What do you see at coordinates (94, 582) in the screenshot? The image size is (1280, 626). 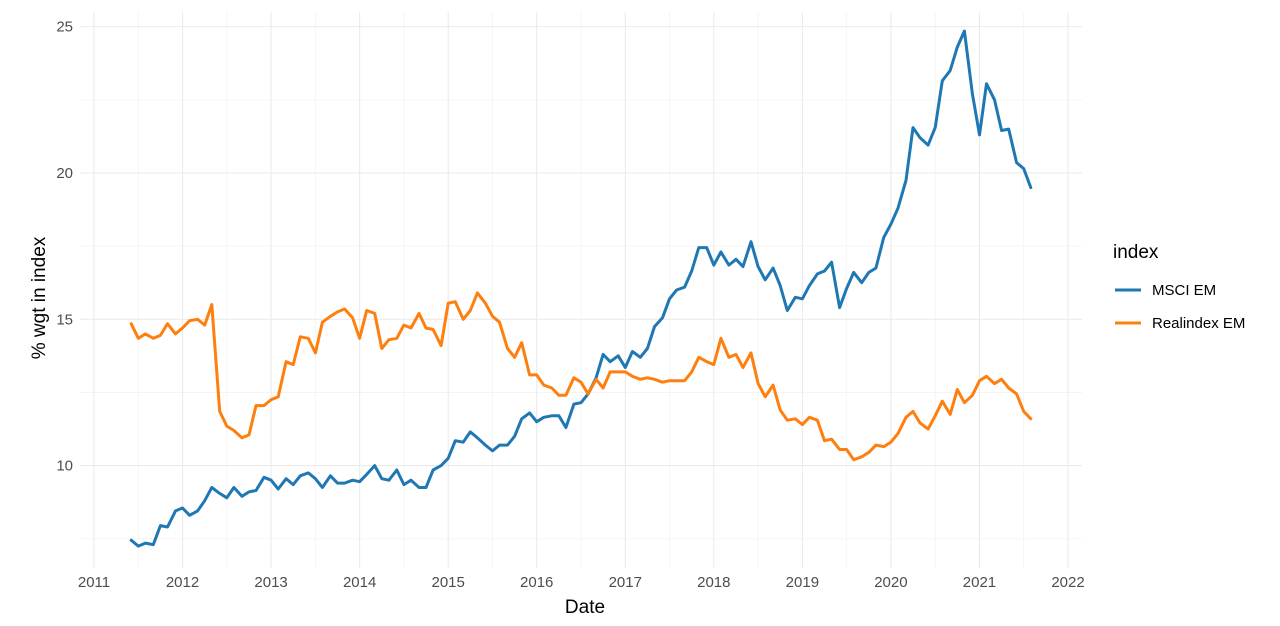 I see `x-tick-label: 2011` at bounding box center [94, 582].